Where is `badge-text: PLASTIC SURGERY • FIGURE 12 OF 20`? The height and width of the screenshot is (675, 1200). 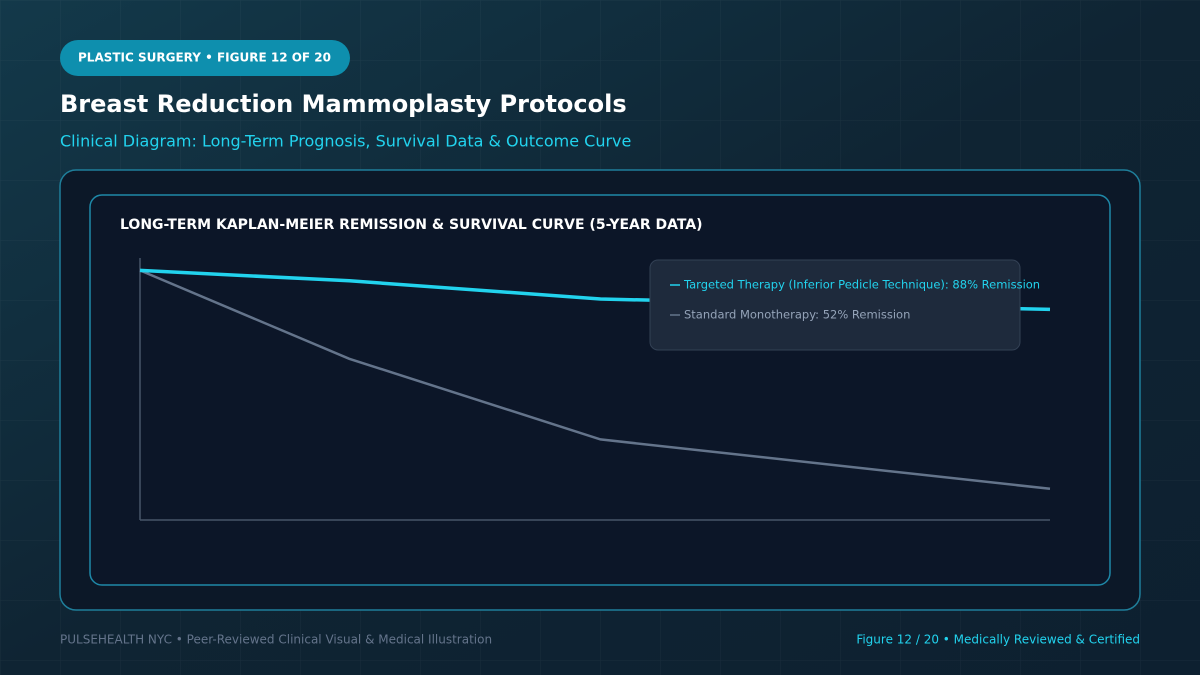
badge-text: PLASTIC SURGERY • FIGURE 12 OF 20 is located at coordinates (204, 58).